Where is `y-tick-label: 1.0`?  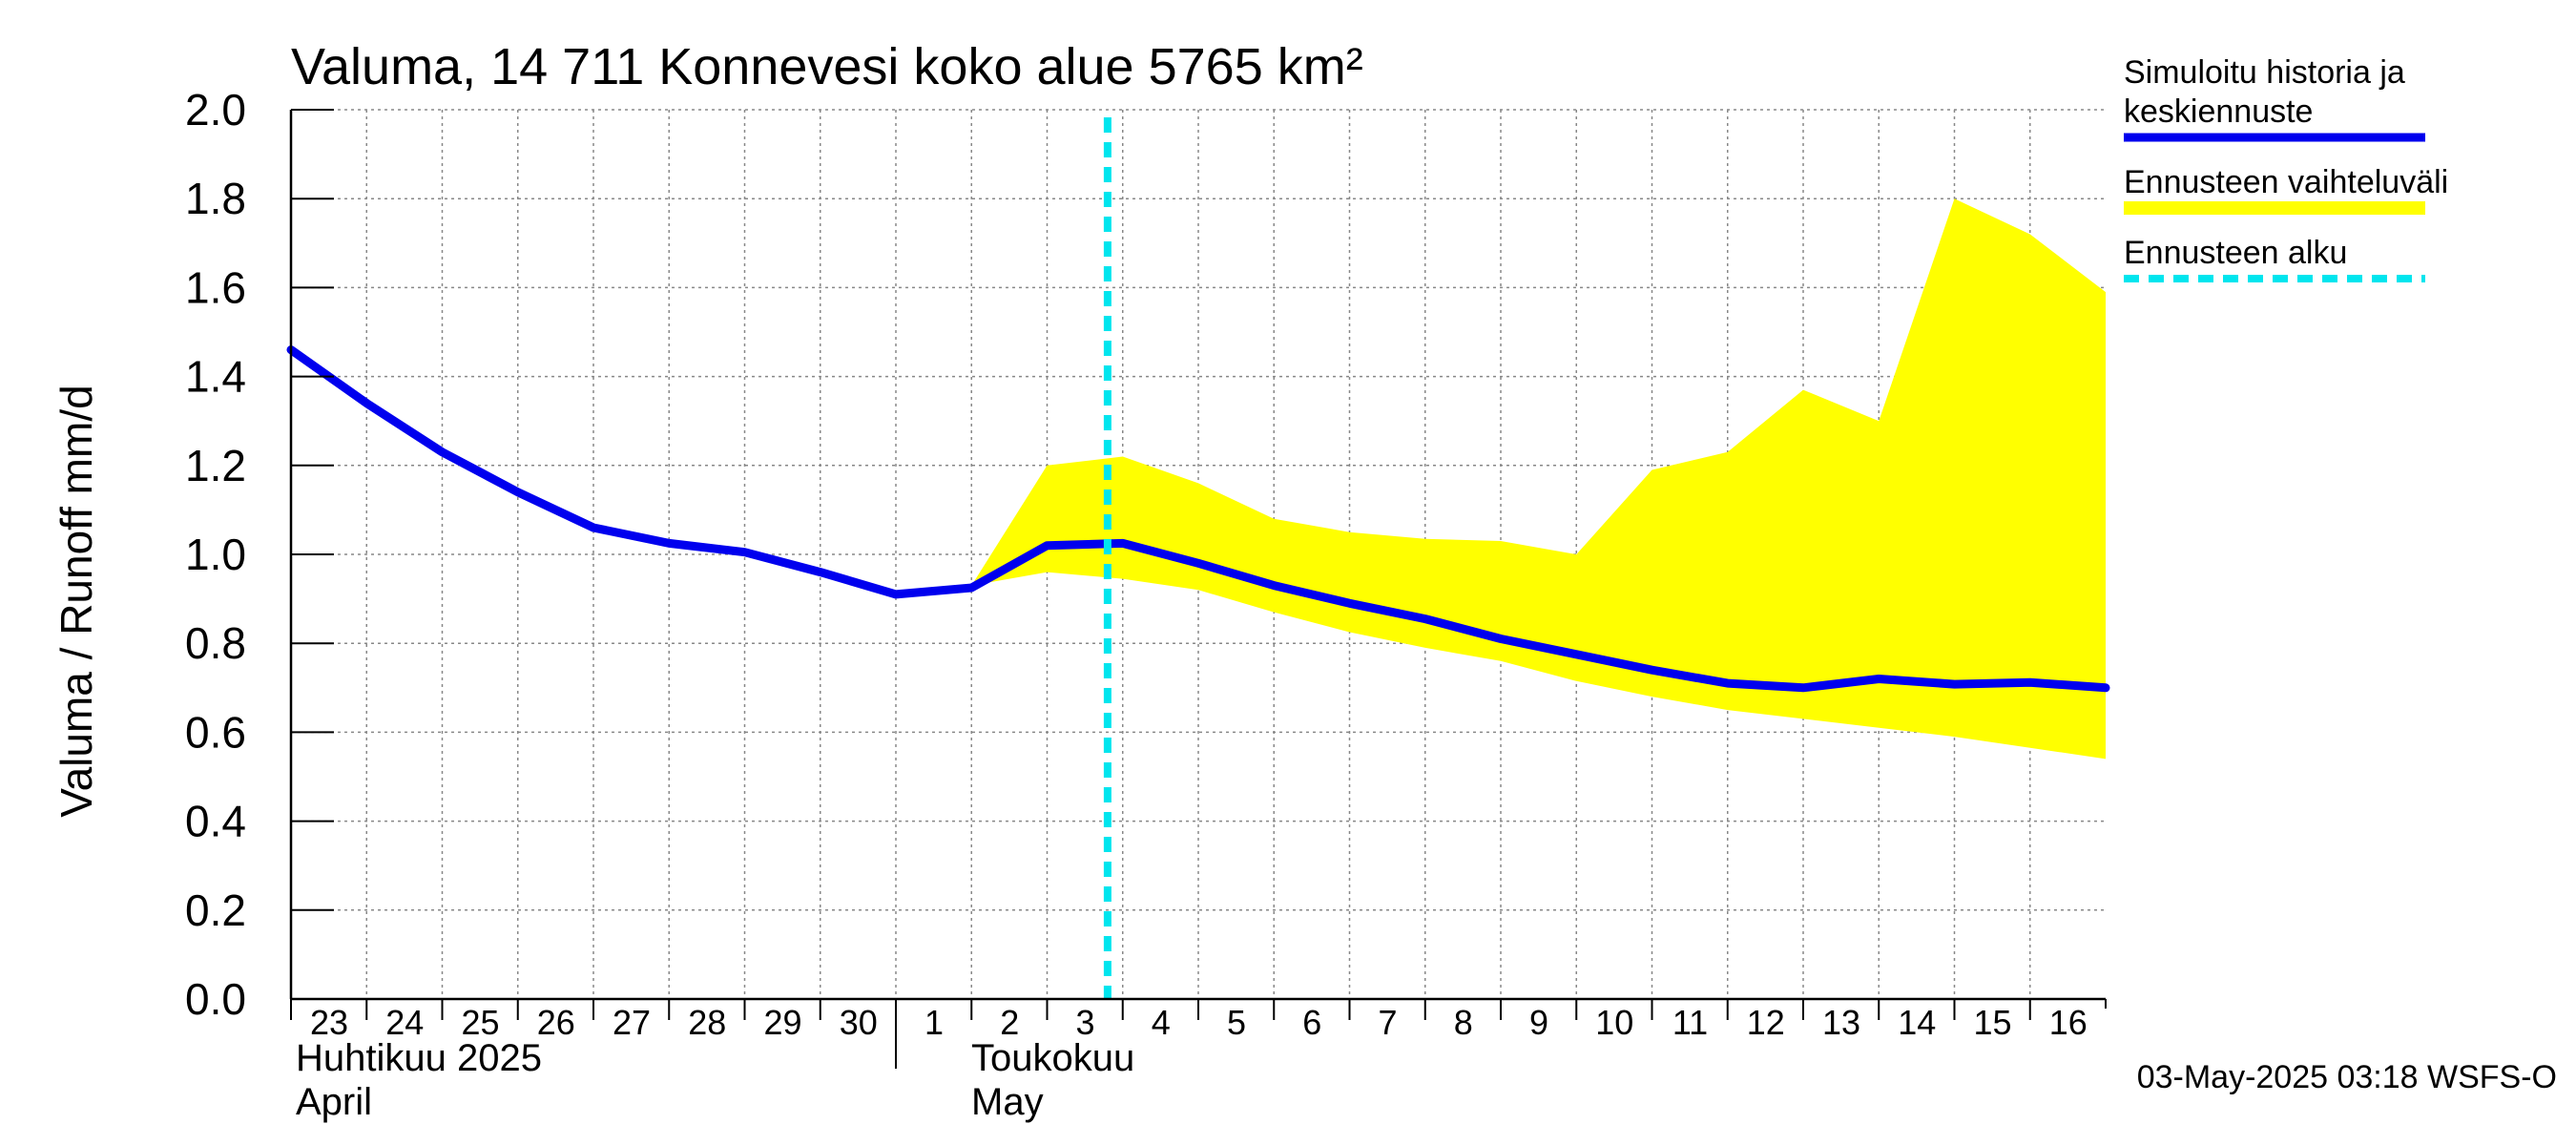
y-tick-label: 1.0 is located at coordinates (215, 555).